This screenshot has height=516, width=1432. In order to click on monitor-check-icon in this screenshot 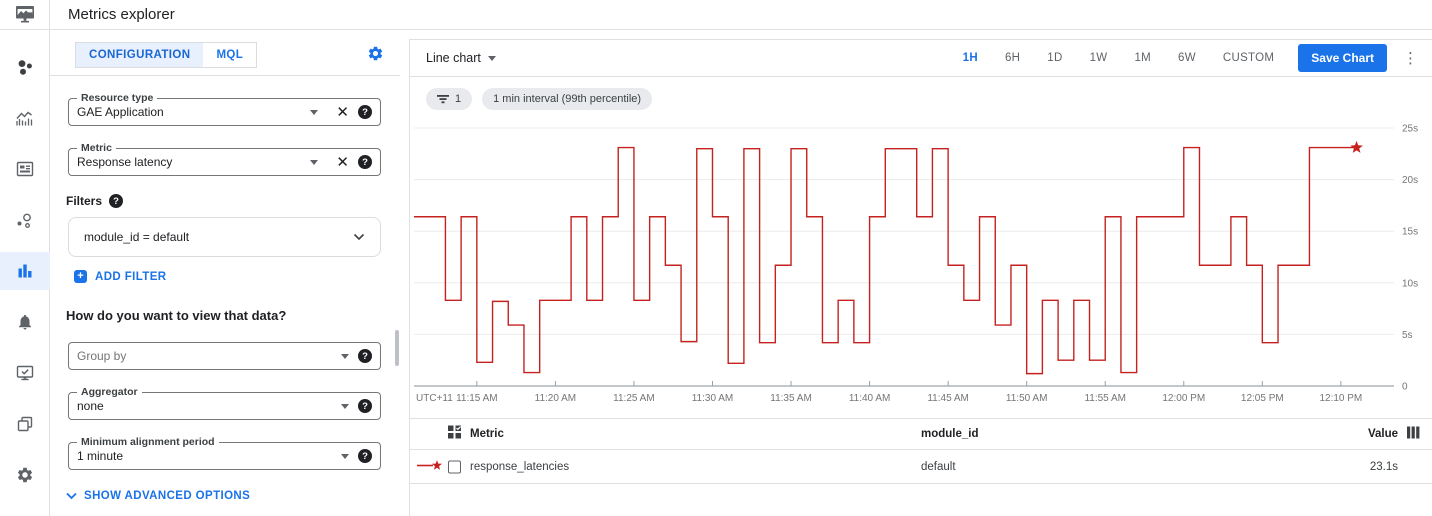, I will do `click(24, 373)`.